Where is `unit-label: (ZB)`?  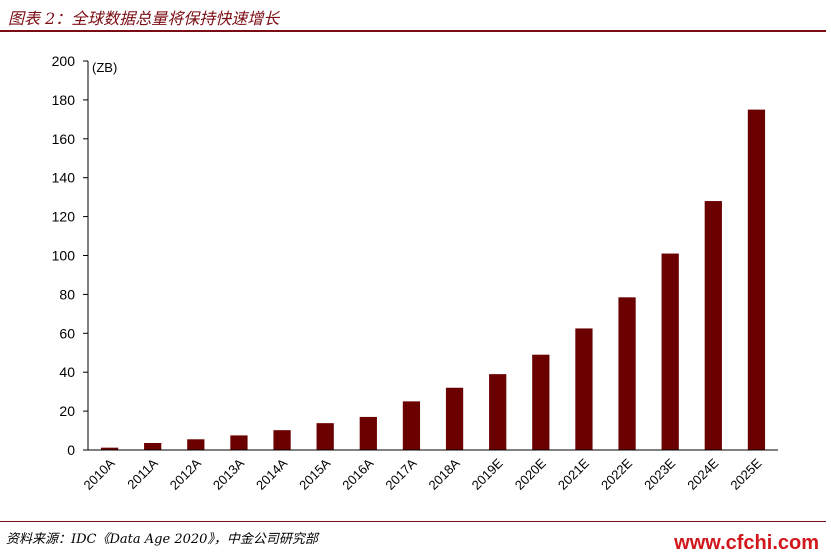
unit-label: (ZB) is located at coordinates (104, 67).